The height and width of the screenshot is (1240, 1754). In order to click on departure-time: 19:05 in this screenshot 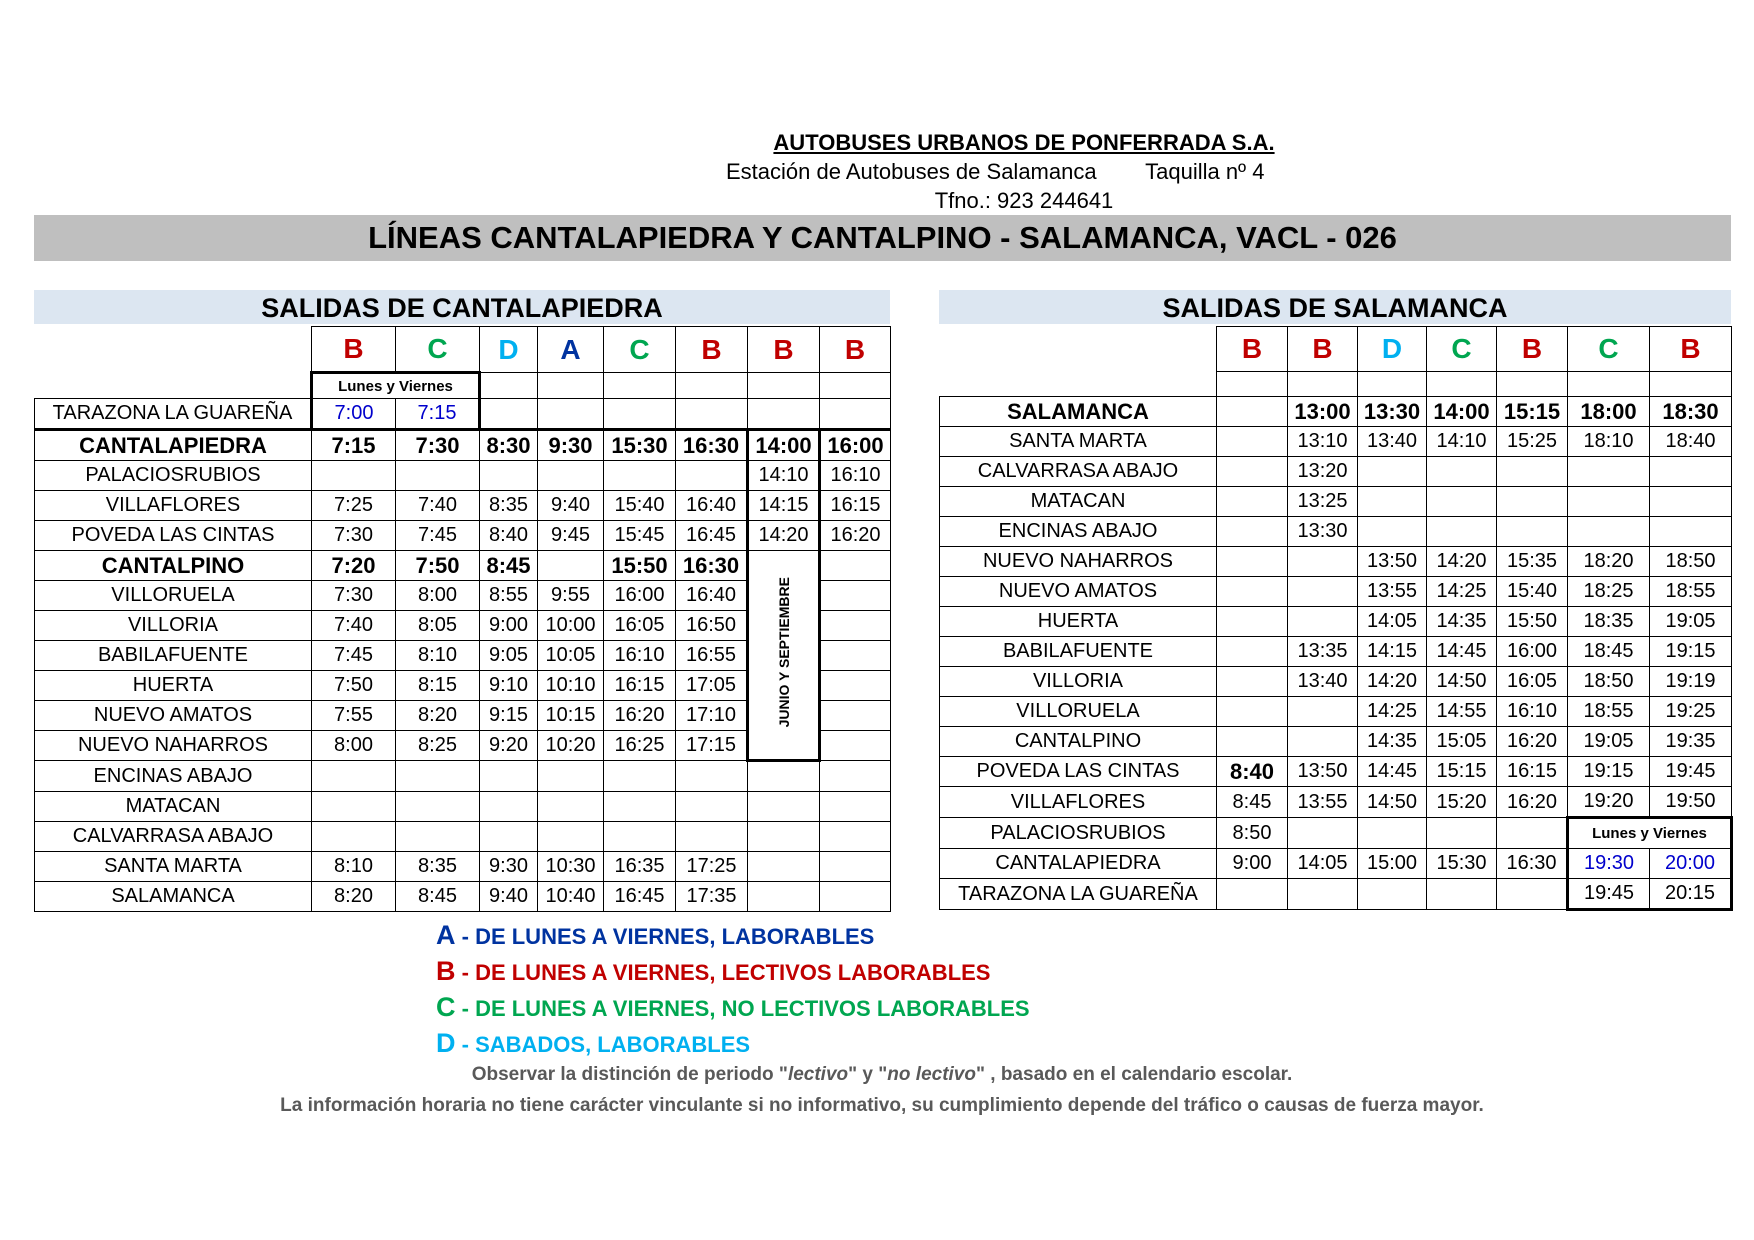, I will do `click(1608, 741)`.